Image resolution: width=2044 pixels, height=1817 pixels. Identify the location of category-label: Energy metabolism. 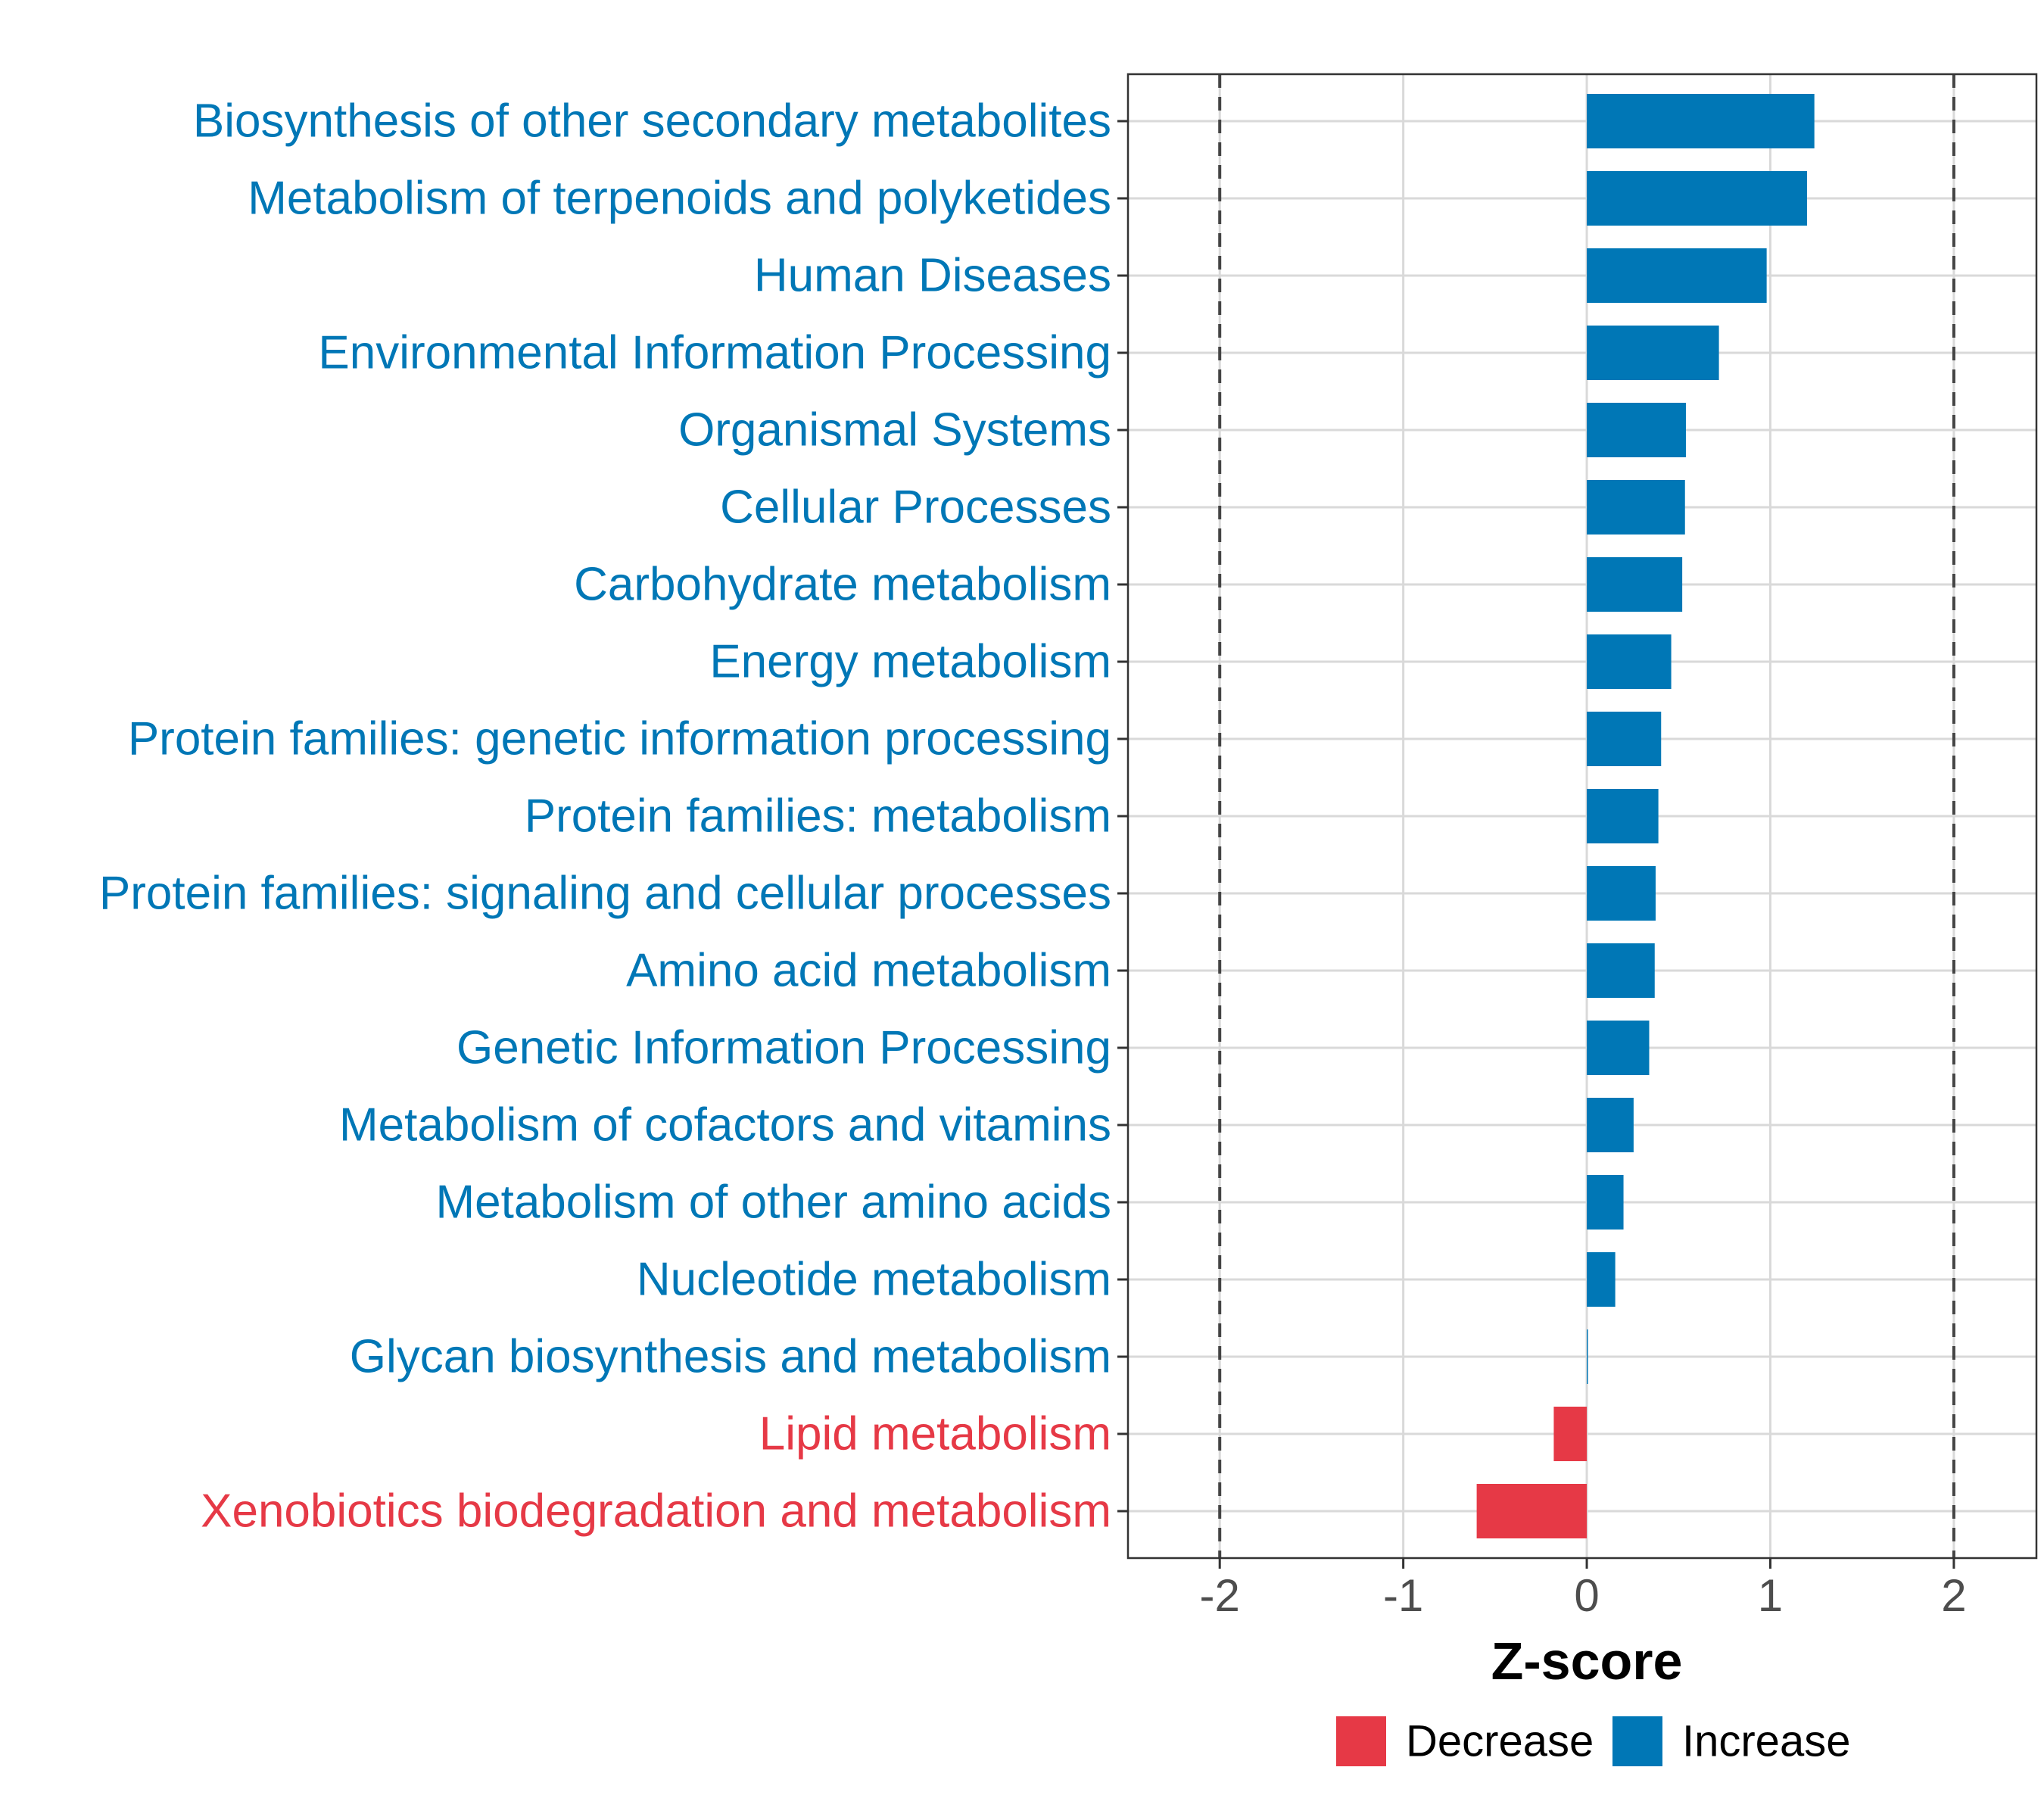
(910, 662).